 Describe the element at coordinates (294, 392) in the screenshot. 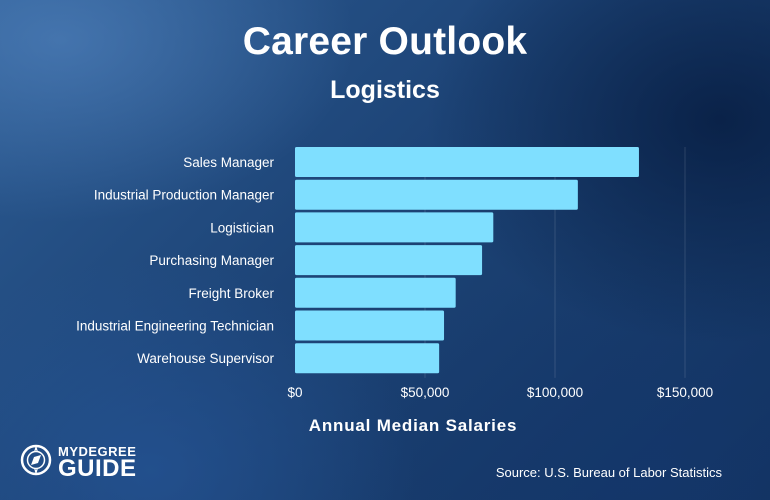

I see `x-tick-label: $0` at that location.